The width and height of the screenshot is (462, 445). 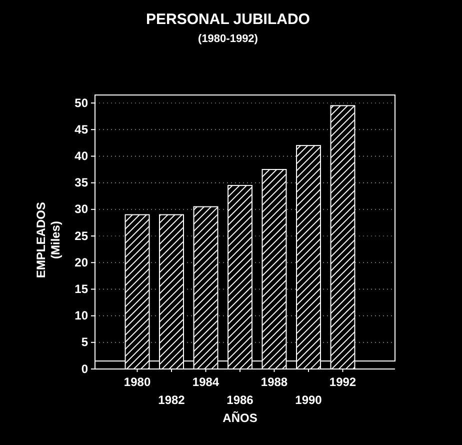 I want to click on y-tick-label: 45, so click(x=81, y=129).